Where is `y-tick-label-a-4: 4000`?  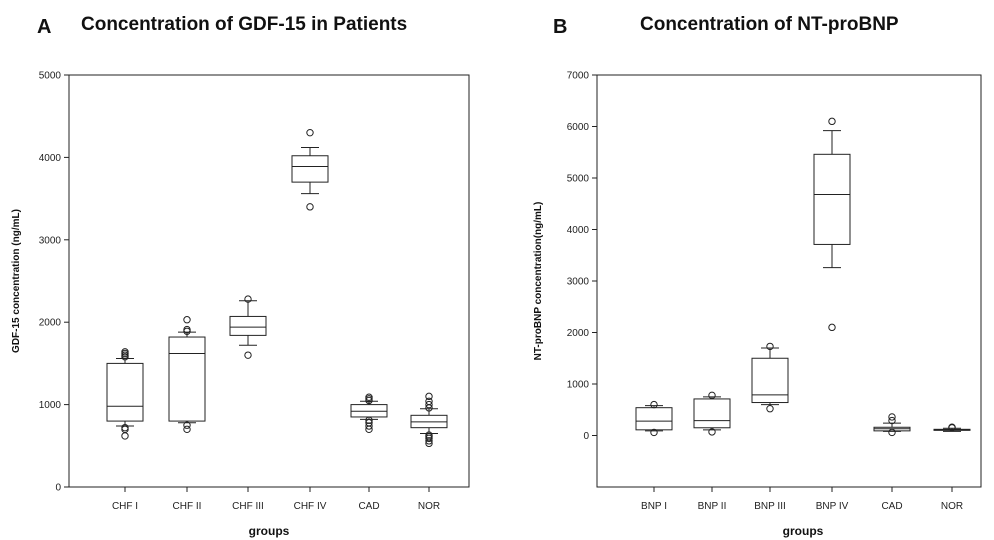 y-tick-label-a-4: 4000 is located at coordinates (50, 158).